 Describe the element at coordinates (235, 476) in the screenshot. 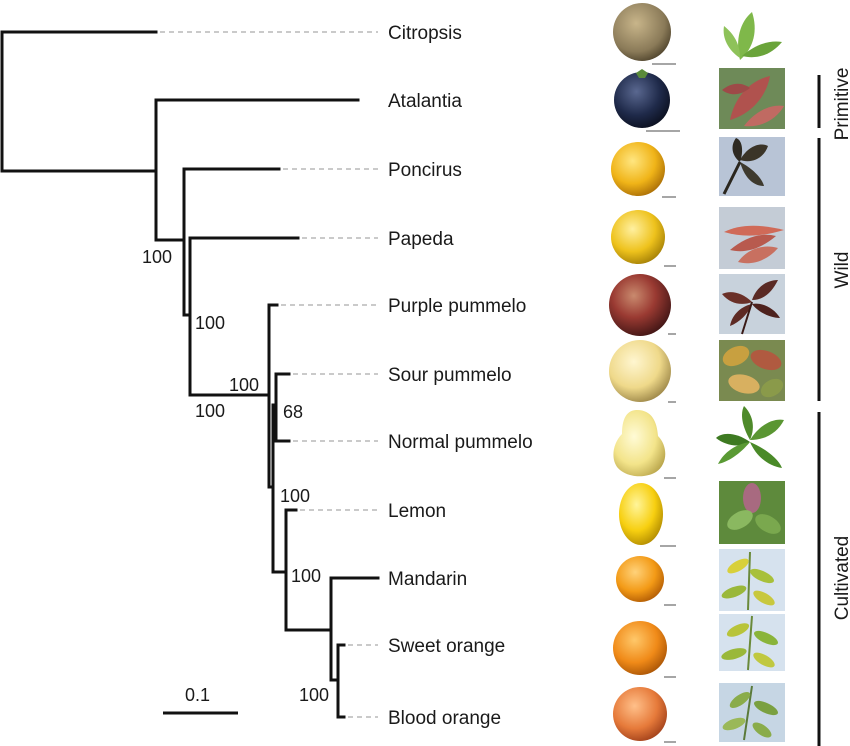

I see `bootstrap-labels: 100 100 100 100 68 100 100 100` at that location.